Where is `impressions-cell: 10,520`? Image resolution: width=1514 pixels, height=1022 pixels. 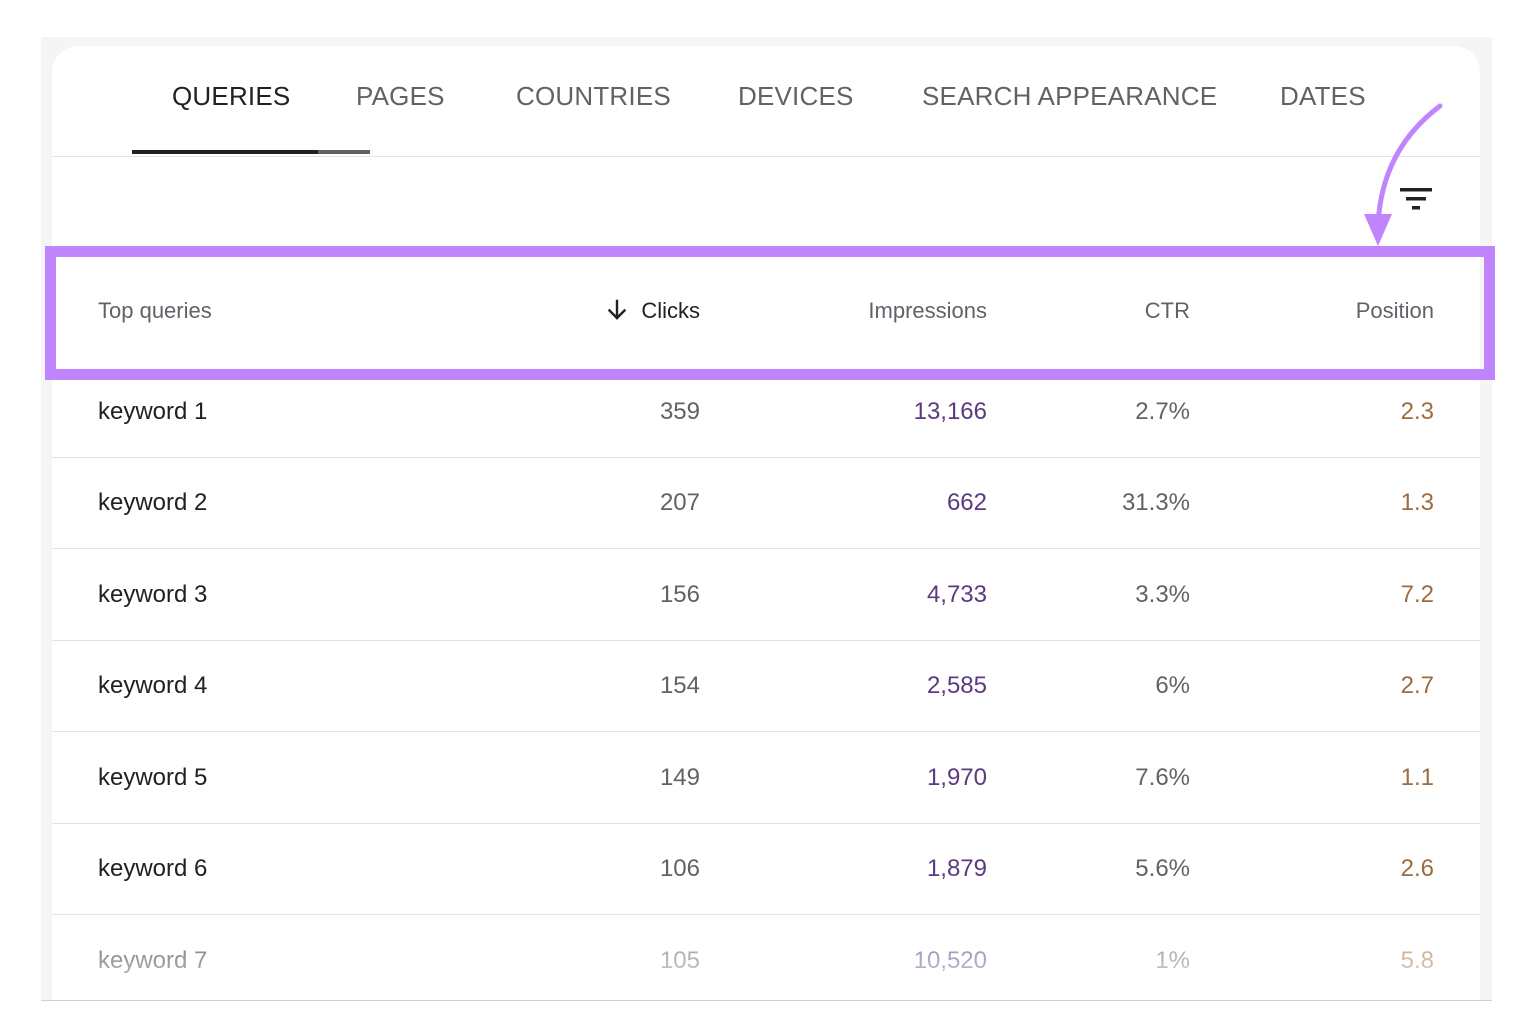
impressions-cell: 10,520 is located at coordinates (950, 960).